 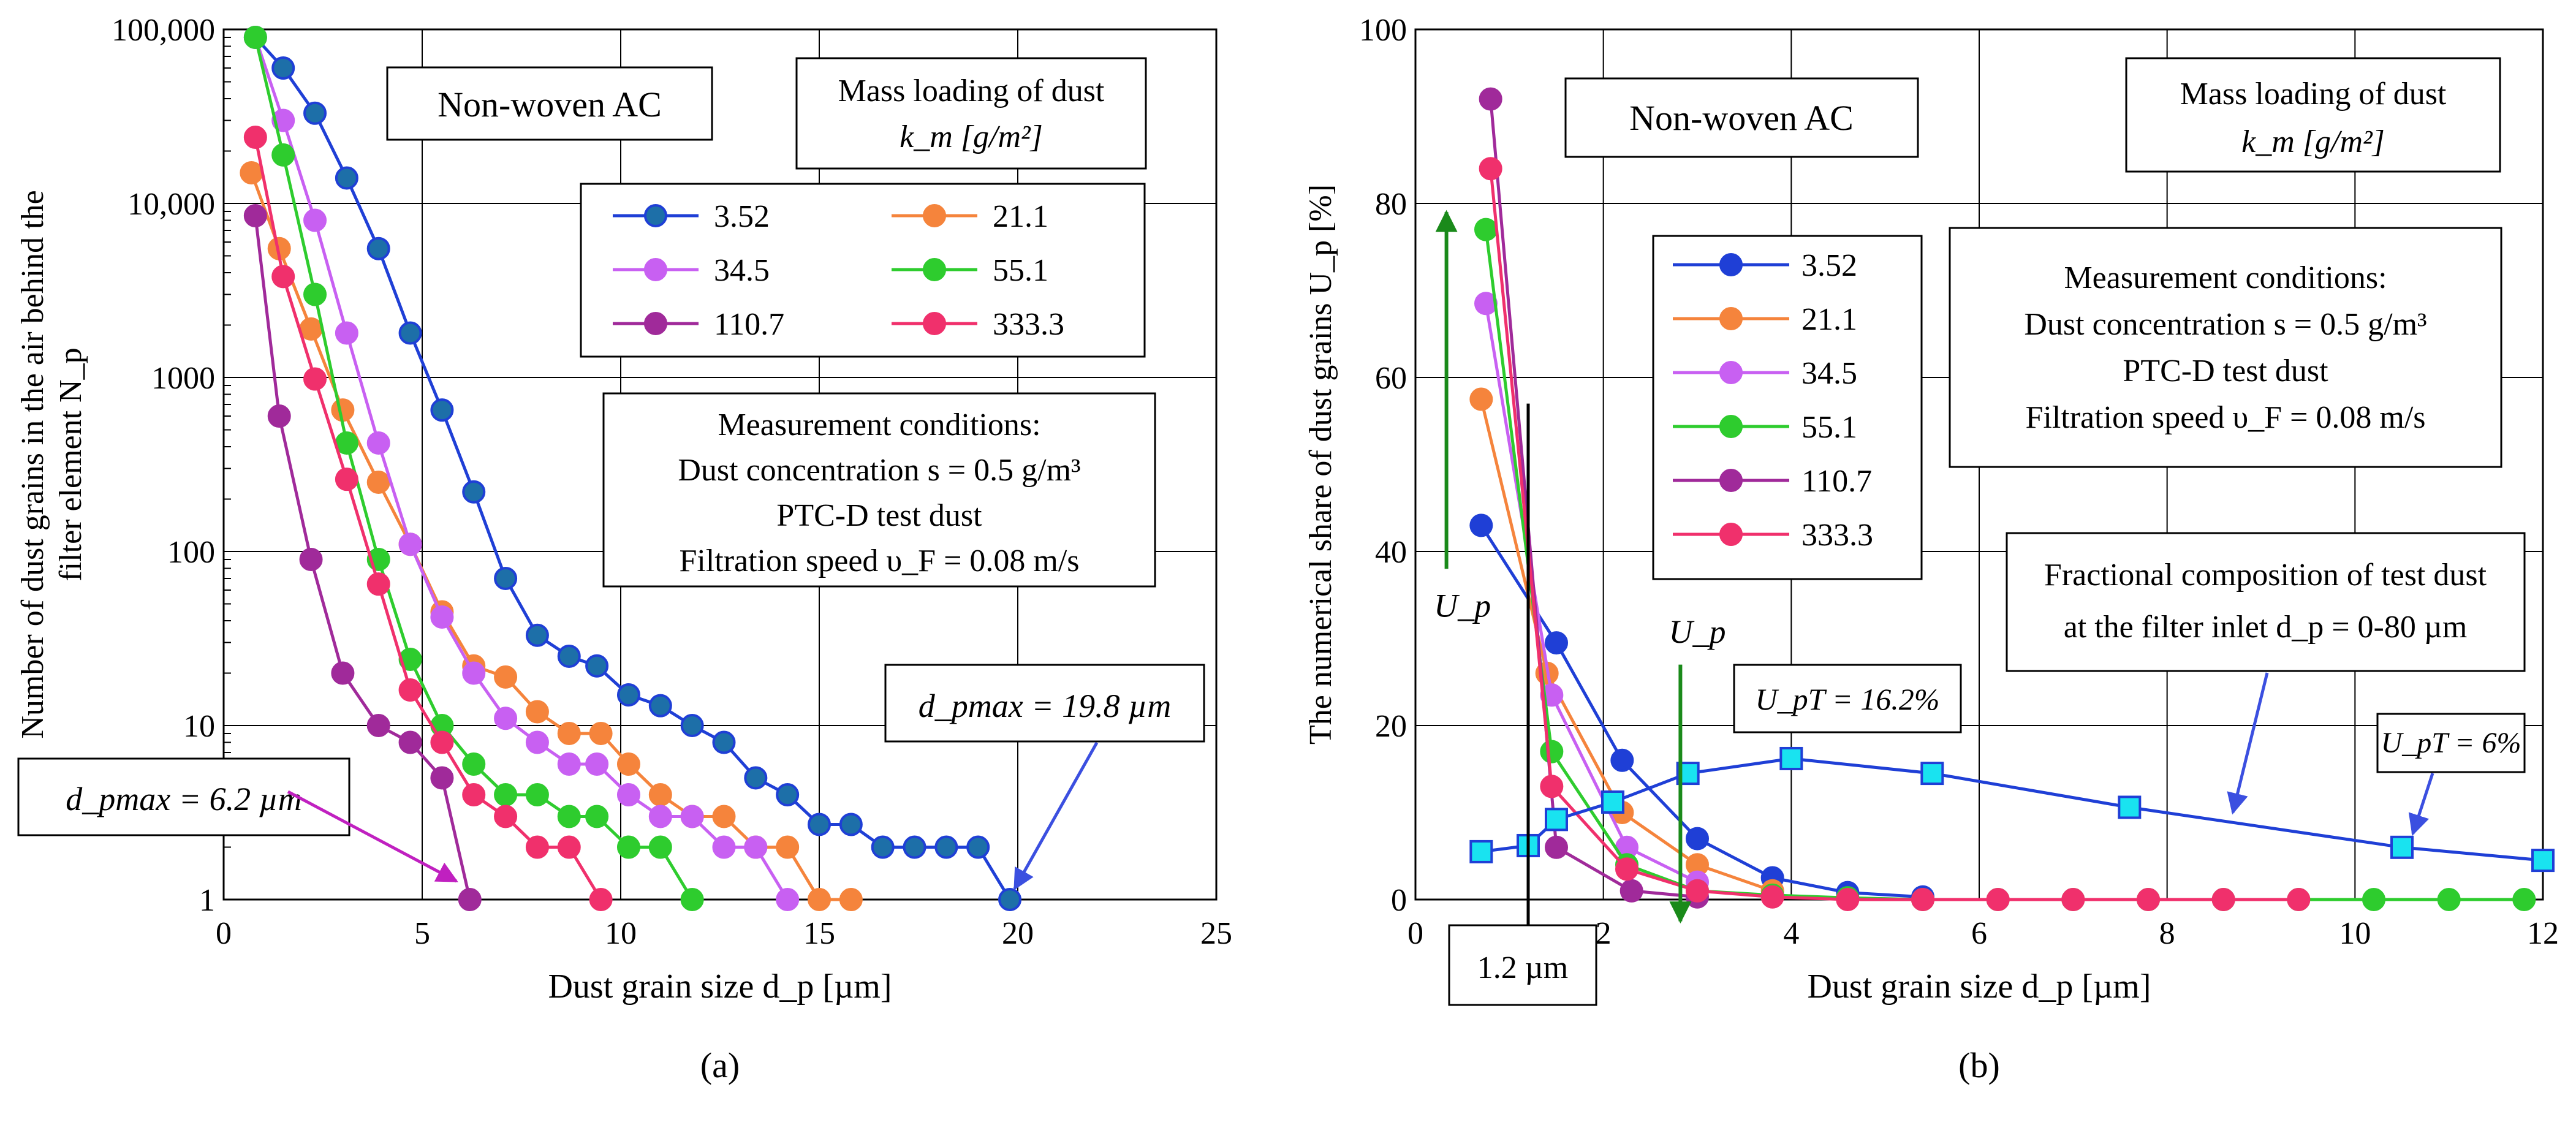 What do you see at coordinates (224, 933) in the screenshot?
I see `x-tick-label: 0` at bounding box center [224, 933].